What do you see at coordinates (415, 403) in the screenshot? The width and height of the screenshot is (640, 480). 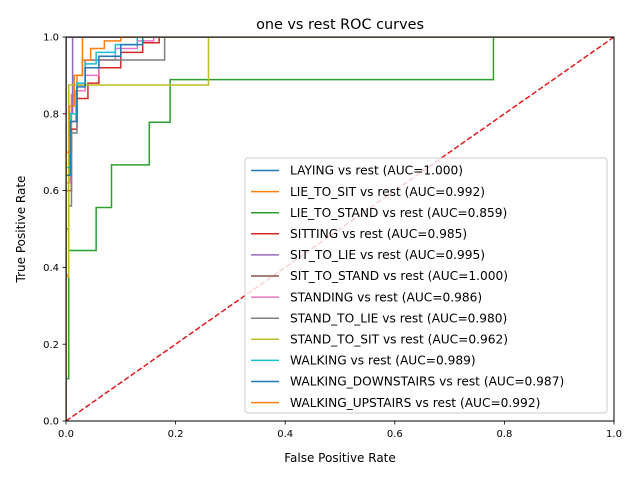 I see `legend-label-11: WALKING_UPSTAIRS vs rest (AUC=0.992)` at bounding box center [415, 403].